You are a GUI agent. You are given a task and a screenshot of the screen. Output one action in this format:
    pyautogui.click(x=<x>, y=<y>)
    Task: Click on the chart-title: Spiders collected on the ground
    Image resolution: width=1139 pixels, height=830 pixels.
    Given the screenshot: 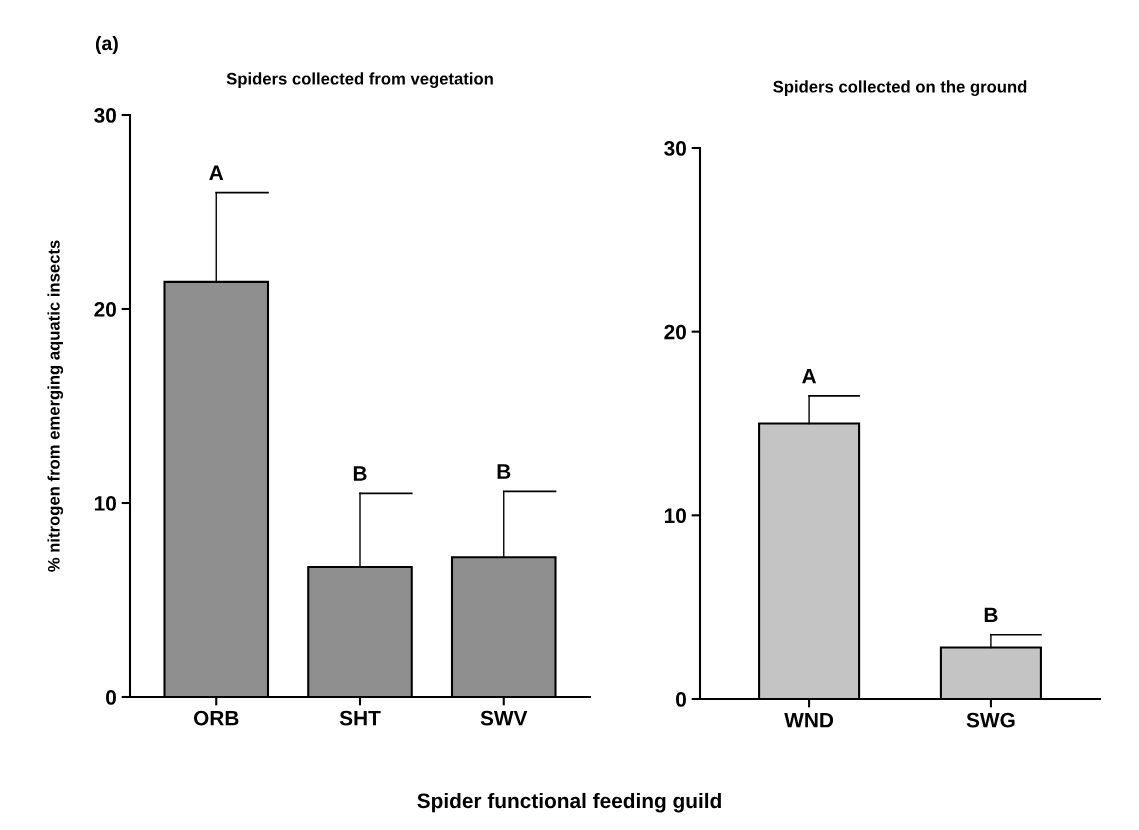 What is the action you would take?
    pyautogui.click(x=900, y=88)
    